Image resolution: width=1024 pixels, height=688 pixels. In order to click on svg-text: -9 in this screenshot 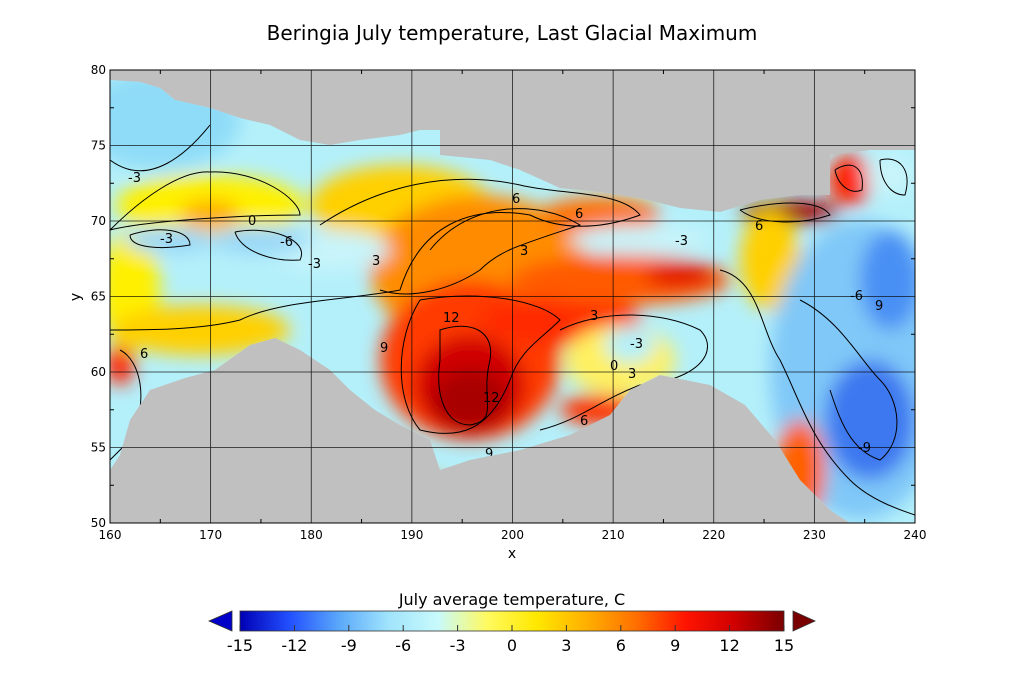, I will do `click(864, 448)`.